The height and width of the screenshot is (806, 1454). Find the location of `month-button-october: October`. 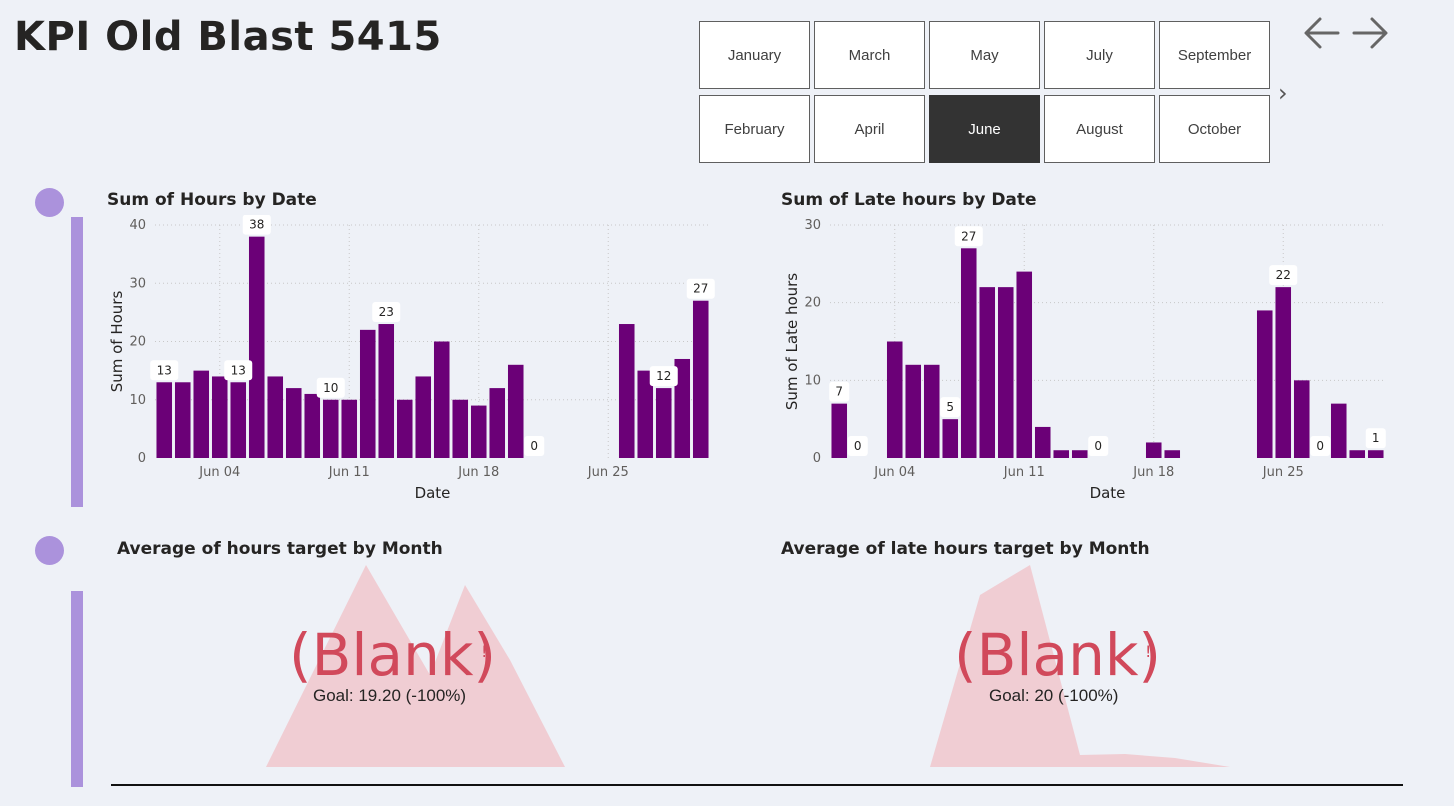

month-button-october: October is located at coordinates (1214, 129).